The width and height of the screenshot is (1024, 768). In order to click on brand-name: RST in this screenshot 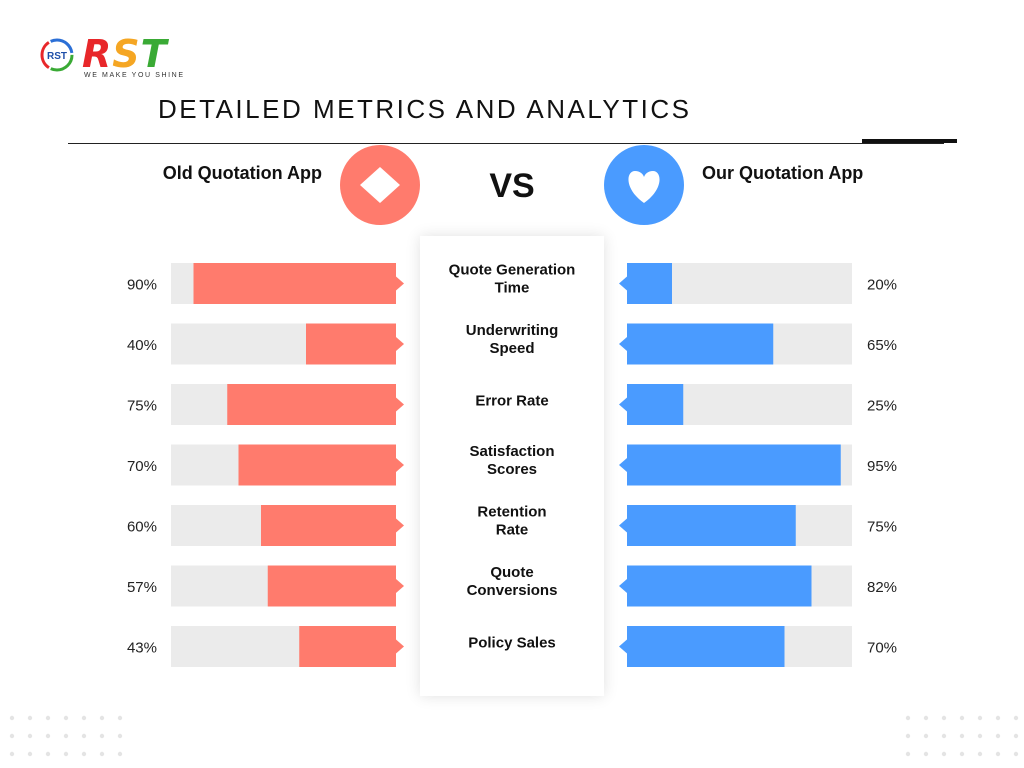, I will do `click(125, 54)`.